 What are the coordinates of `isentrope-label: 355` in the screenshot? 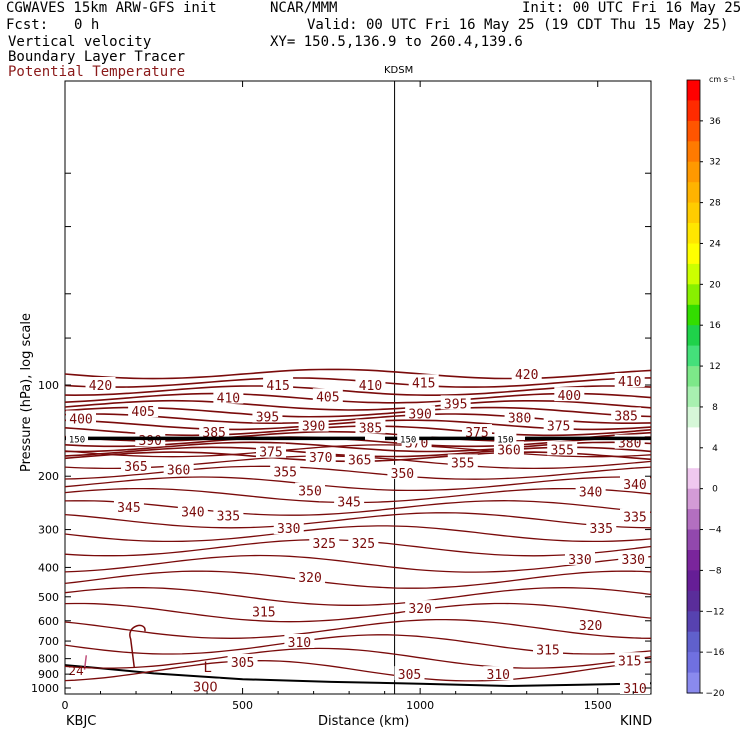 It's located at (462, 463).